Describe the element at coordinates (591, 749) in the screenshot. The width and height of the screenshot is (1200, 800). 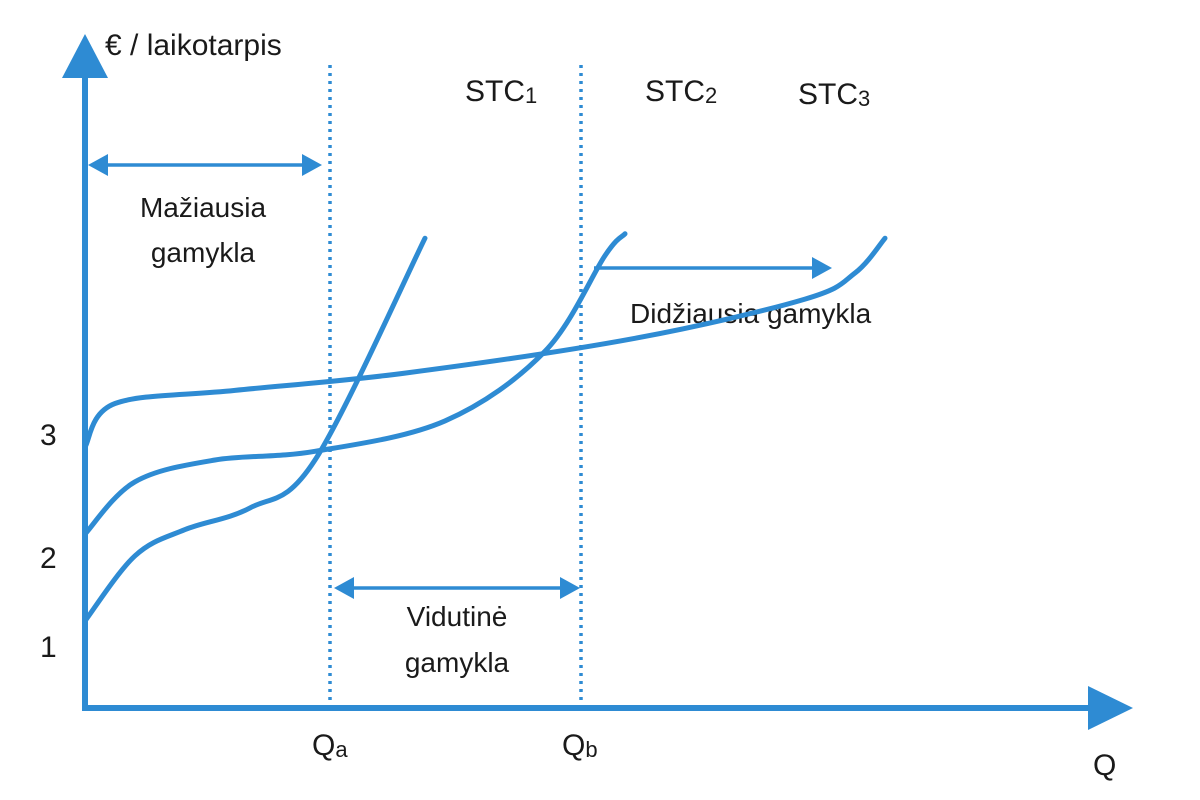
I see `x-tick-sub: b` at that location.